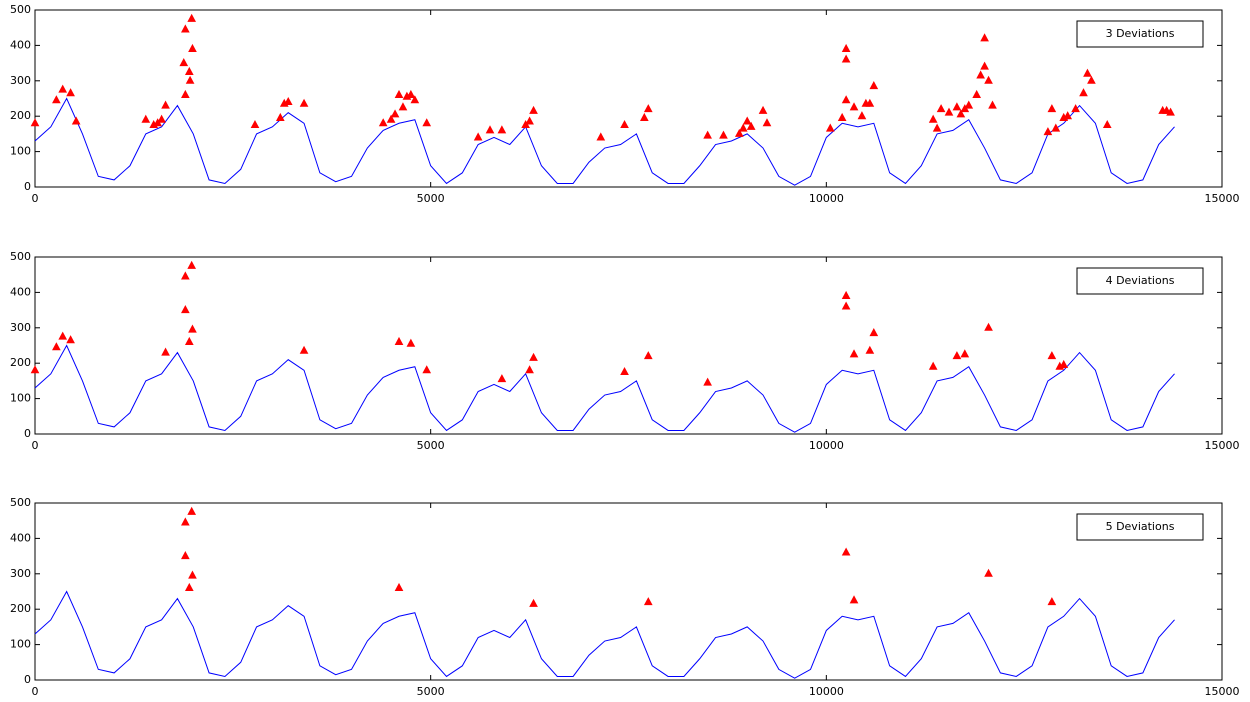 The image size is (1250, 702). What do you see at coordinates (1222, 198) in the screenshot?
I see `x-tick-label: 15000` at bounding box center [1222, 198].